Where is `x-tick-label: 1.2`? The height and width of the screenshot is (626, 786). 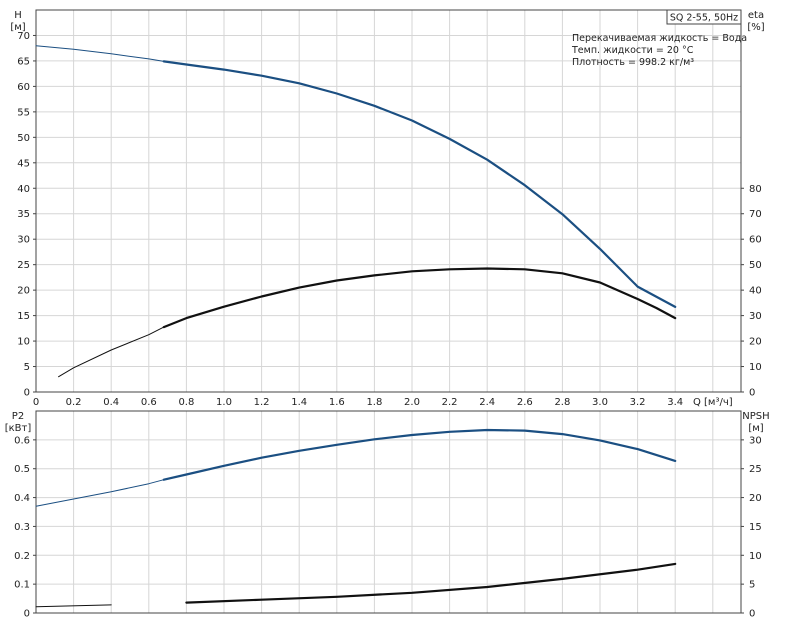 x-tick-label: 1.2 is located at coordinates (262, 402).